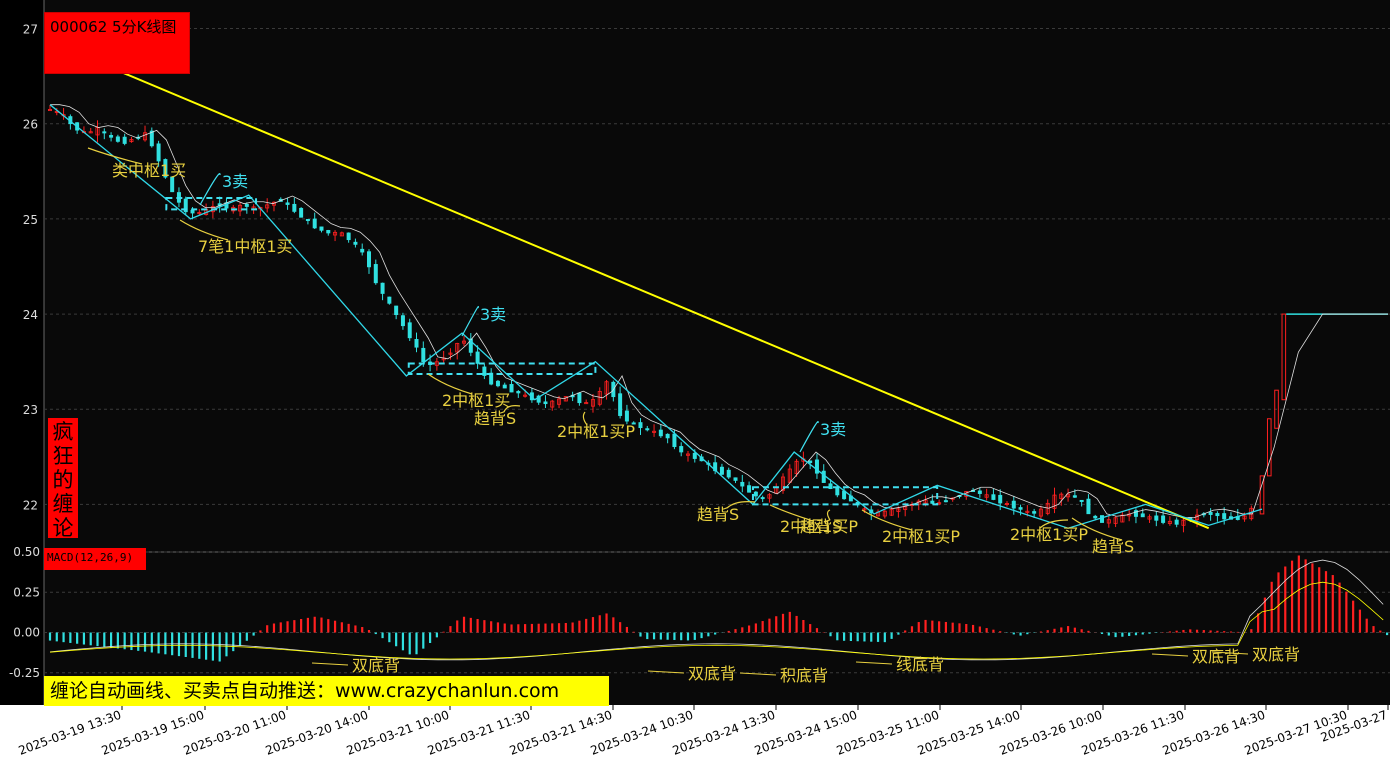 The image size is (1390, 775). I want to click on x-axis-area, so click(695, 740).